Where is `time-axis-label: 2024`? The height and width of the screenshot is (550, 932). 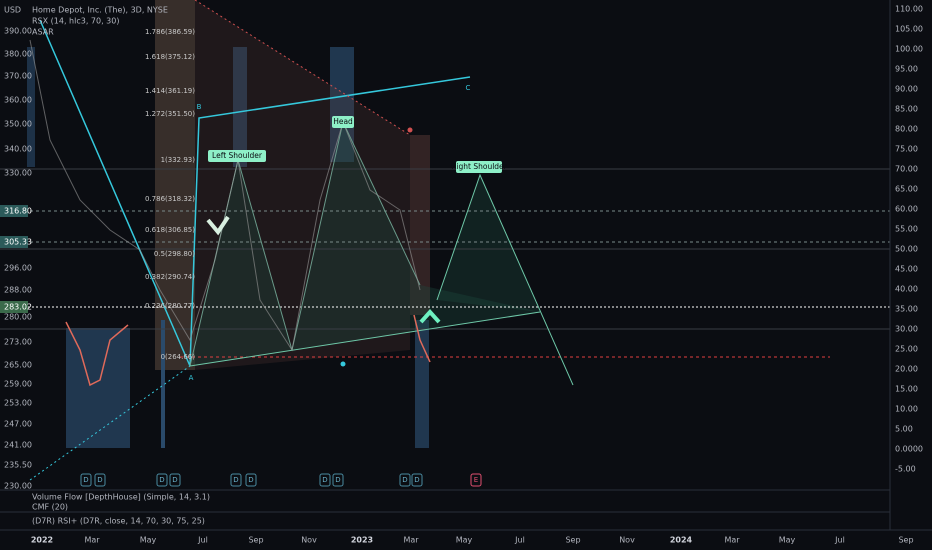 time-axis-label: 2024 is located at coordinates (681, 540).